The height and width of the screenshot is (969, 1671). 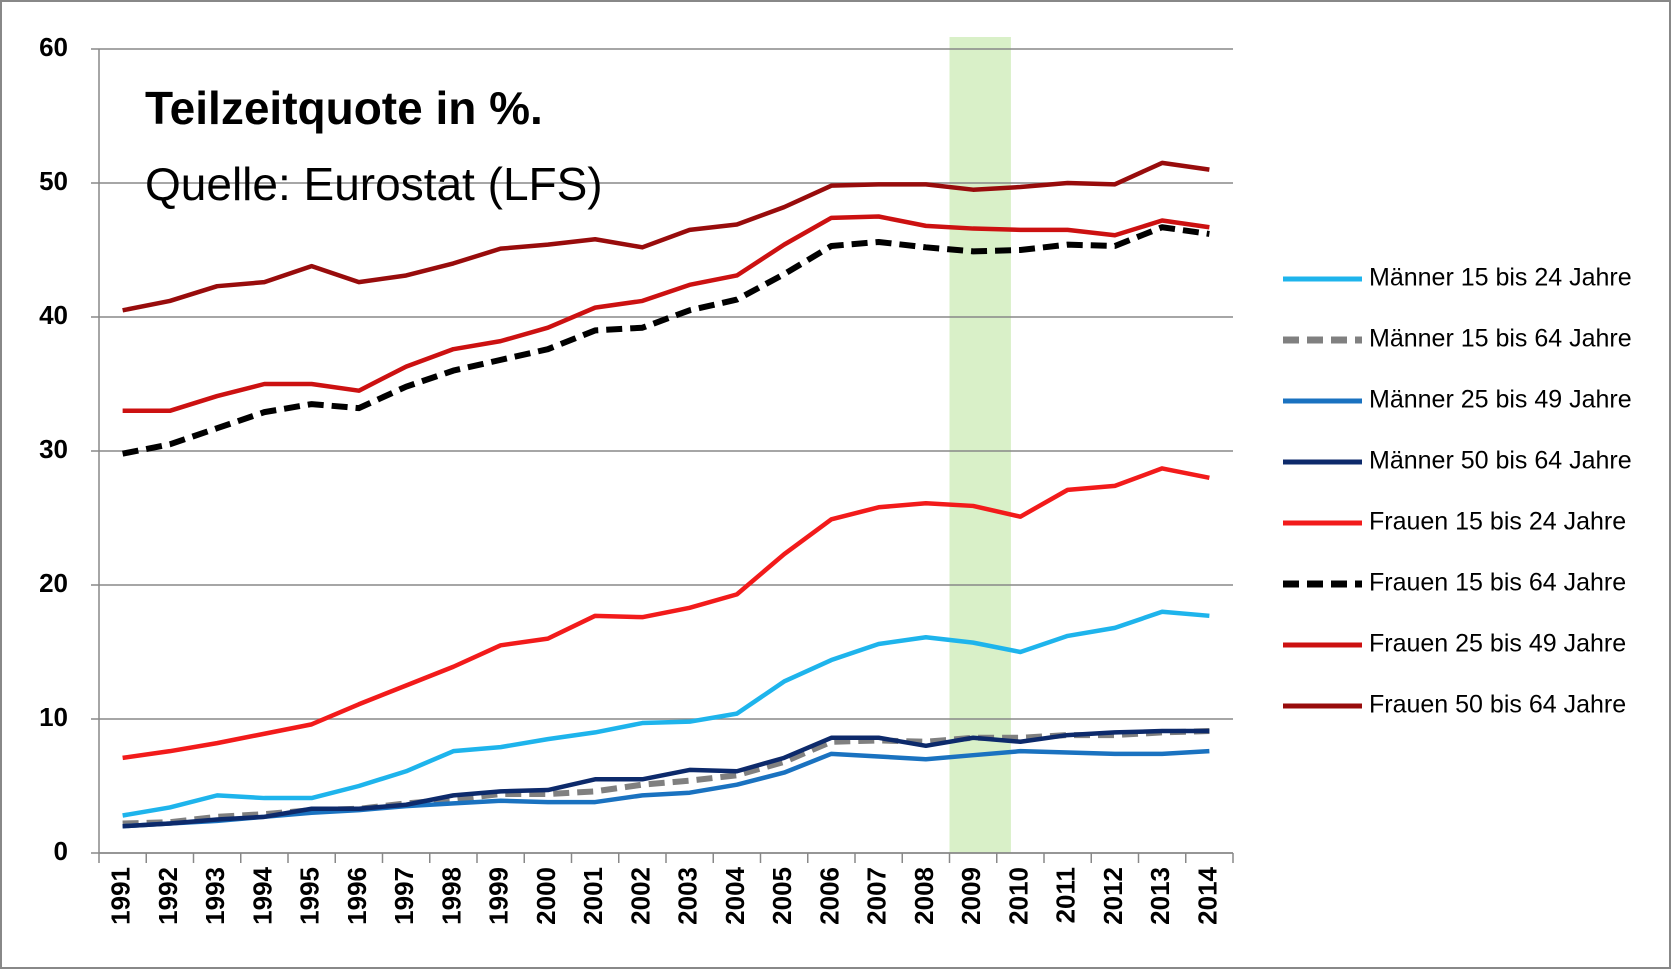 I want to click on x-tick-label: 2014, so click(x=1207, y=895).